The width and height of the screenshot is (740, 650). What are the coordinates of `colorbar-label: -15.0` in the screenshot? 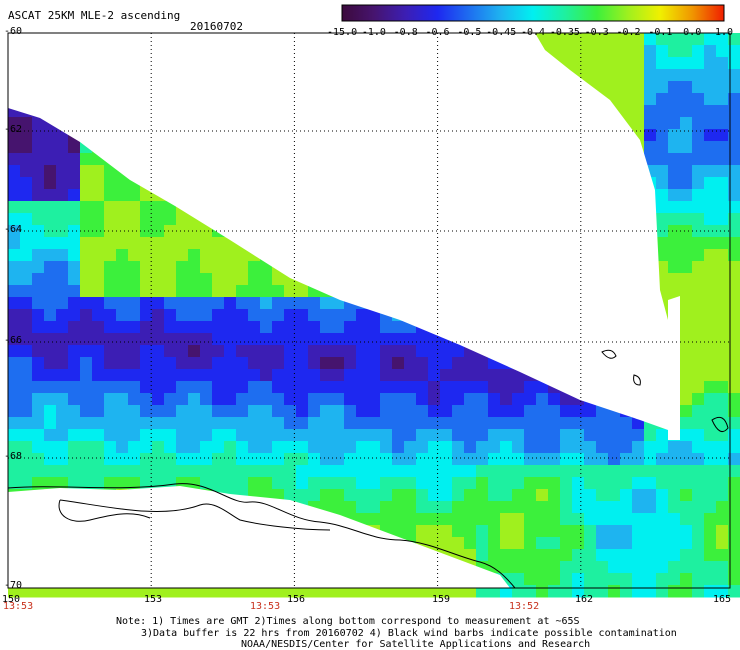 It's located at (342, 32).